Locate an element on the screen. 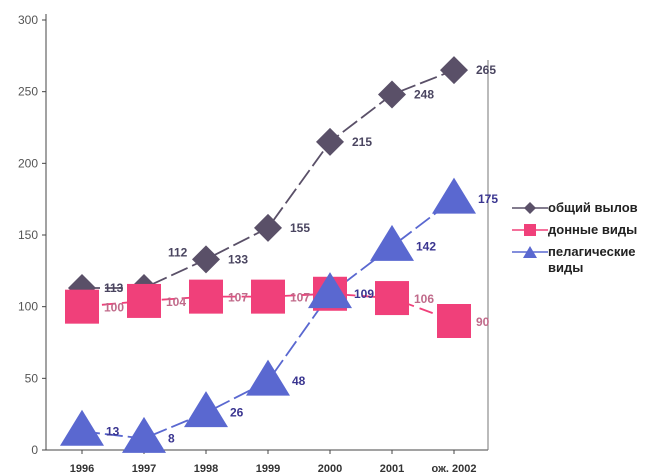 The height and width of the screenshot is (476, 665). legend-label: пелагические виды is located at coordinates (592, 259).